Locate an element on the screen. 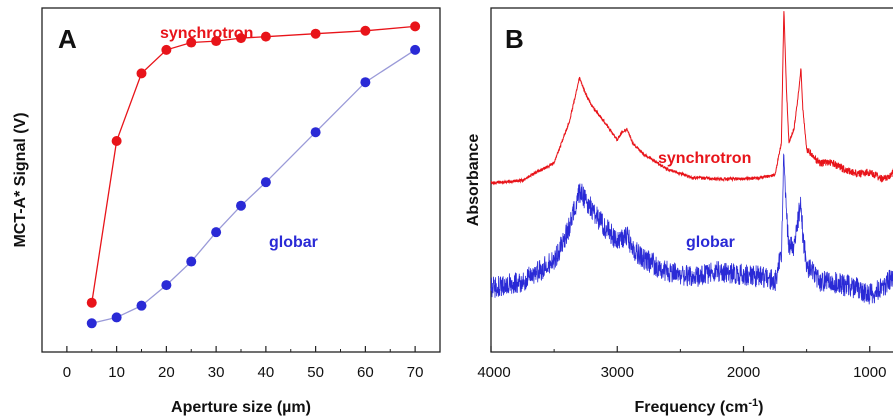 The height and width of the screenshot is (416, 893). panel-b-legend-globar: globar is located at coordinates (710, 242).